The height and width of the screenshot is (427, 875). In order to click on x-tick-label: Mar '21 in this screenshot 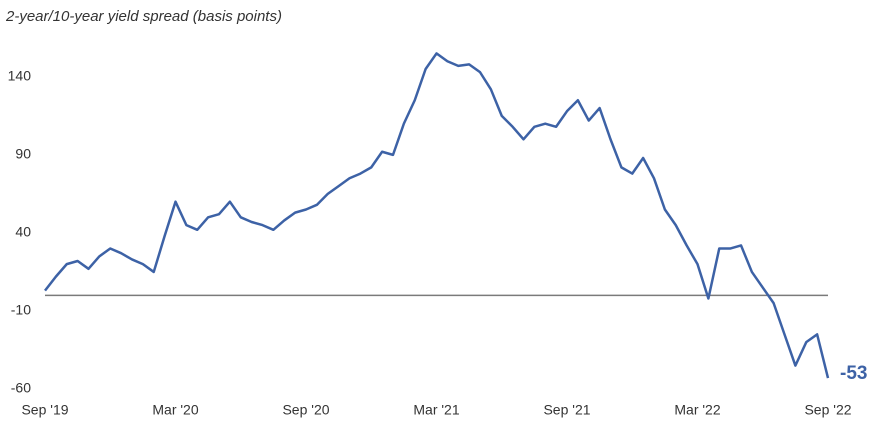, I will do `click(436, 410)`.